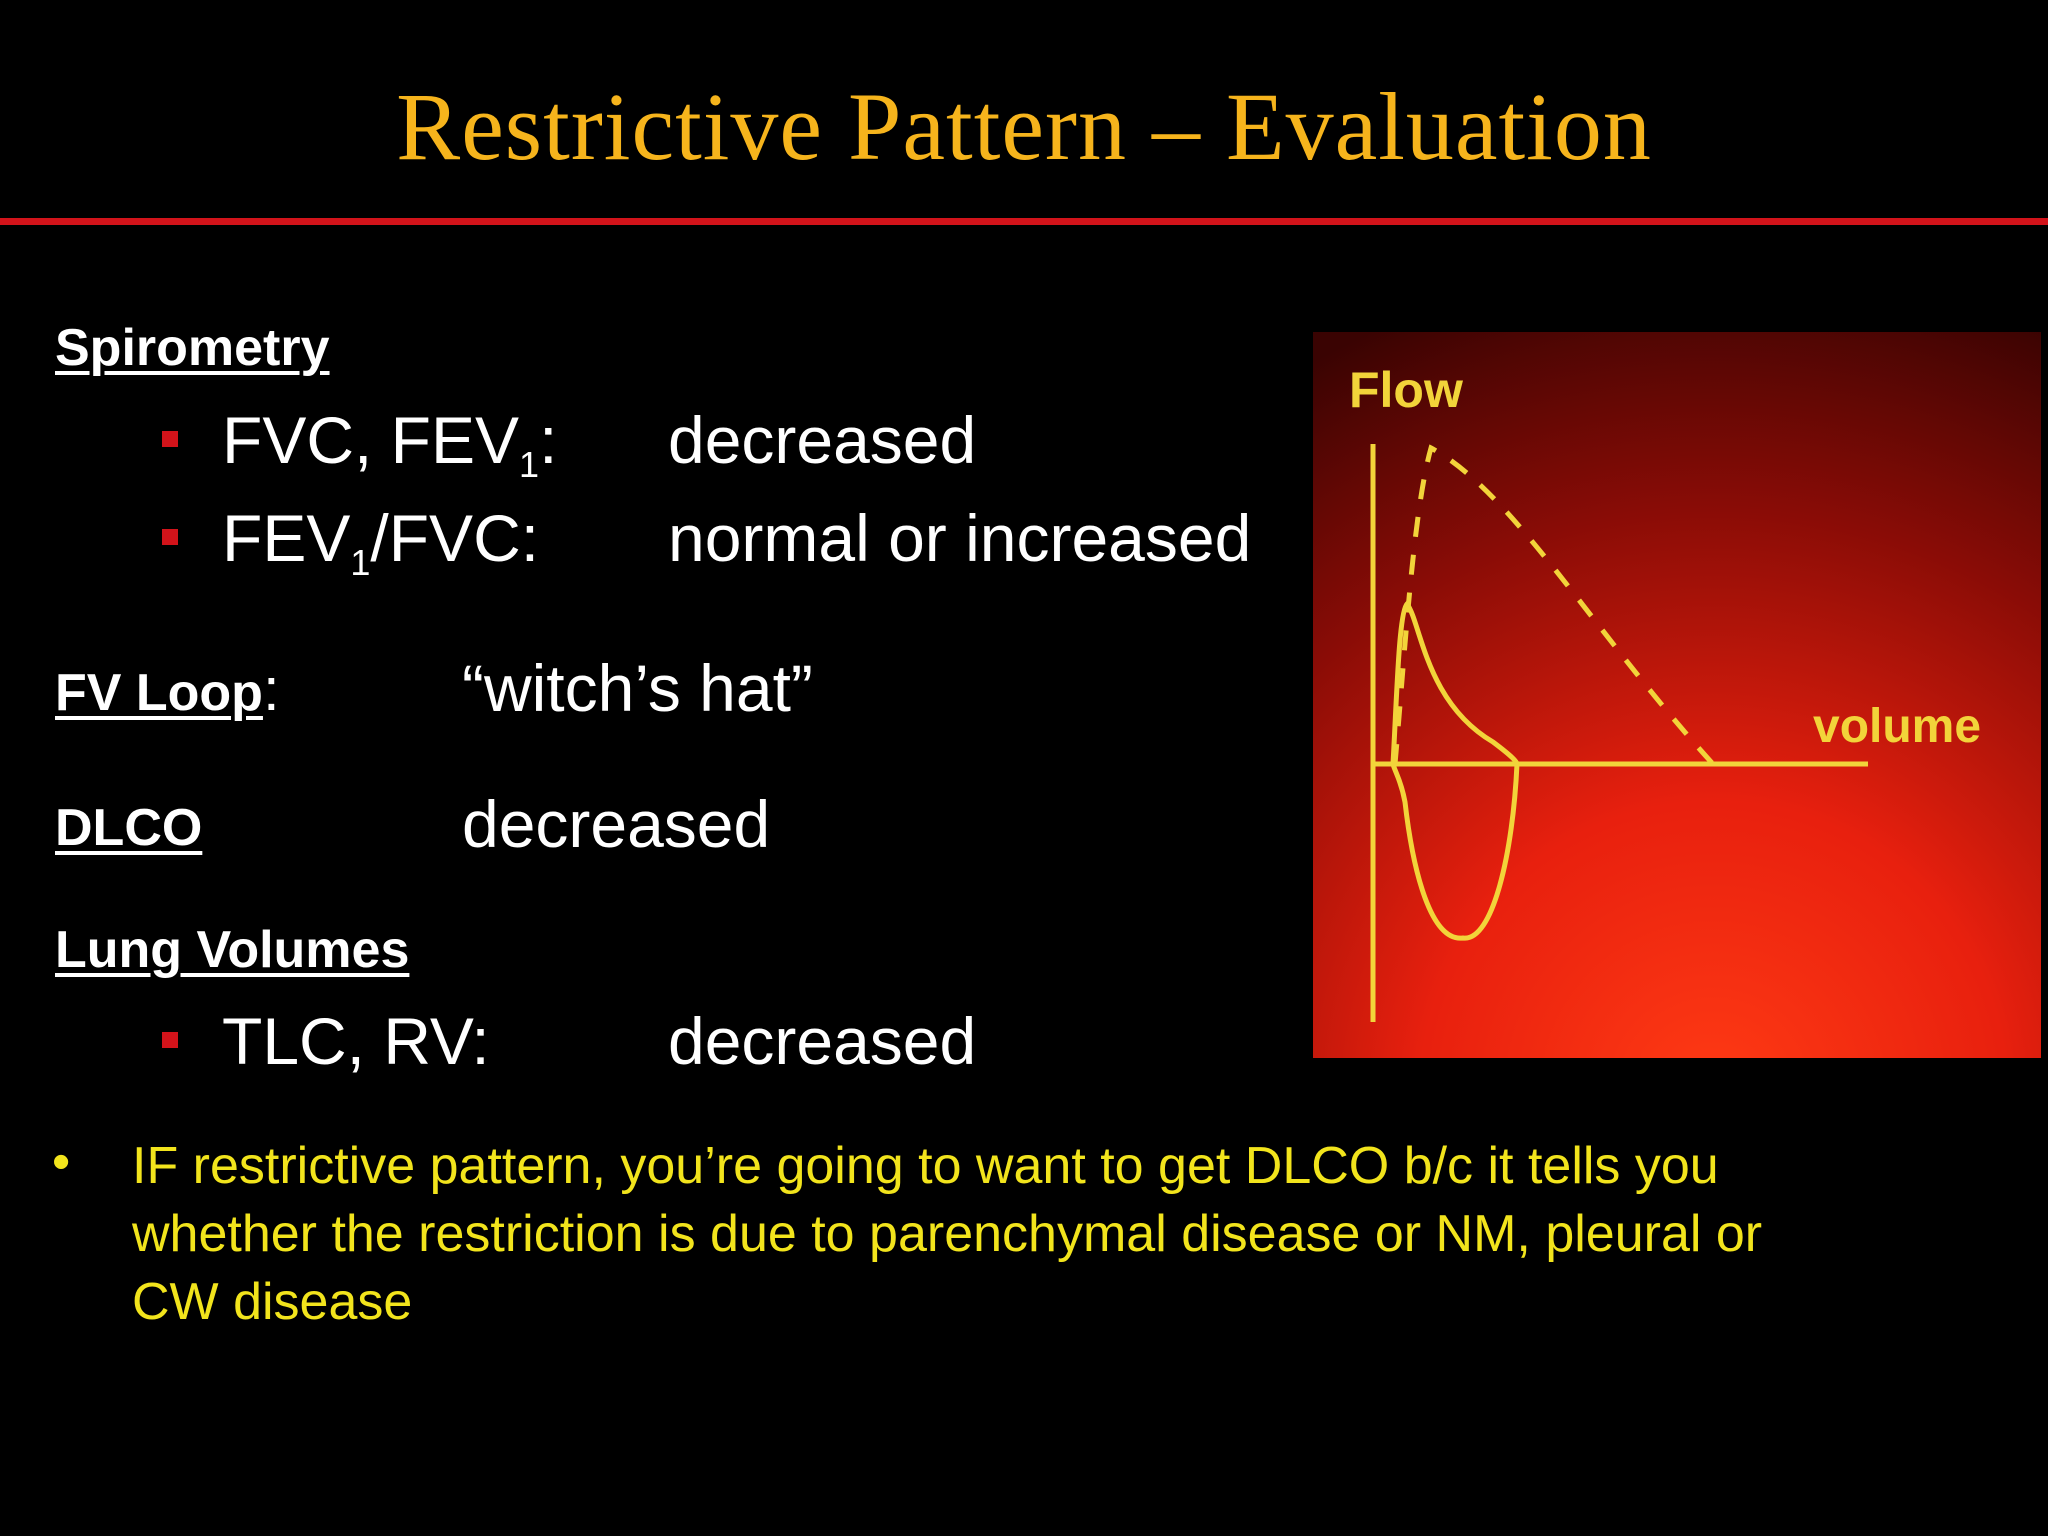 The width and height of the screenshot is (2048, 1536). What do you see at coordinates (960, 538) in the screenshot?
I see `spirometry-item-value: normal or increased` at bounding box center [960, 538].